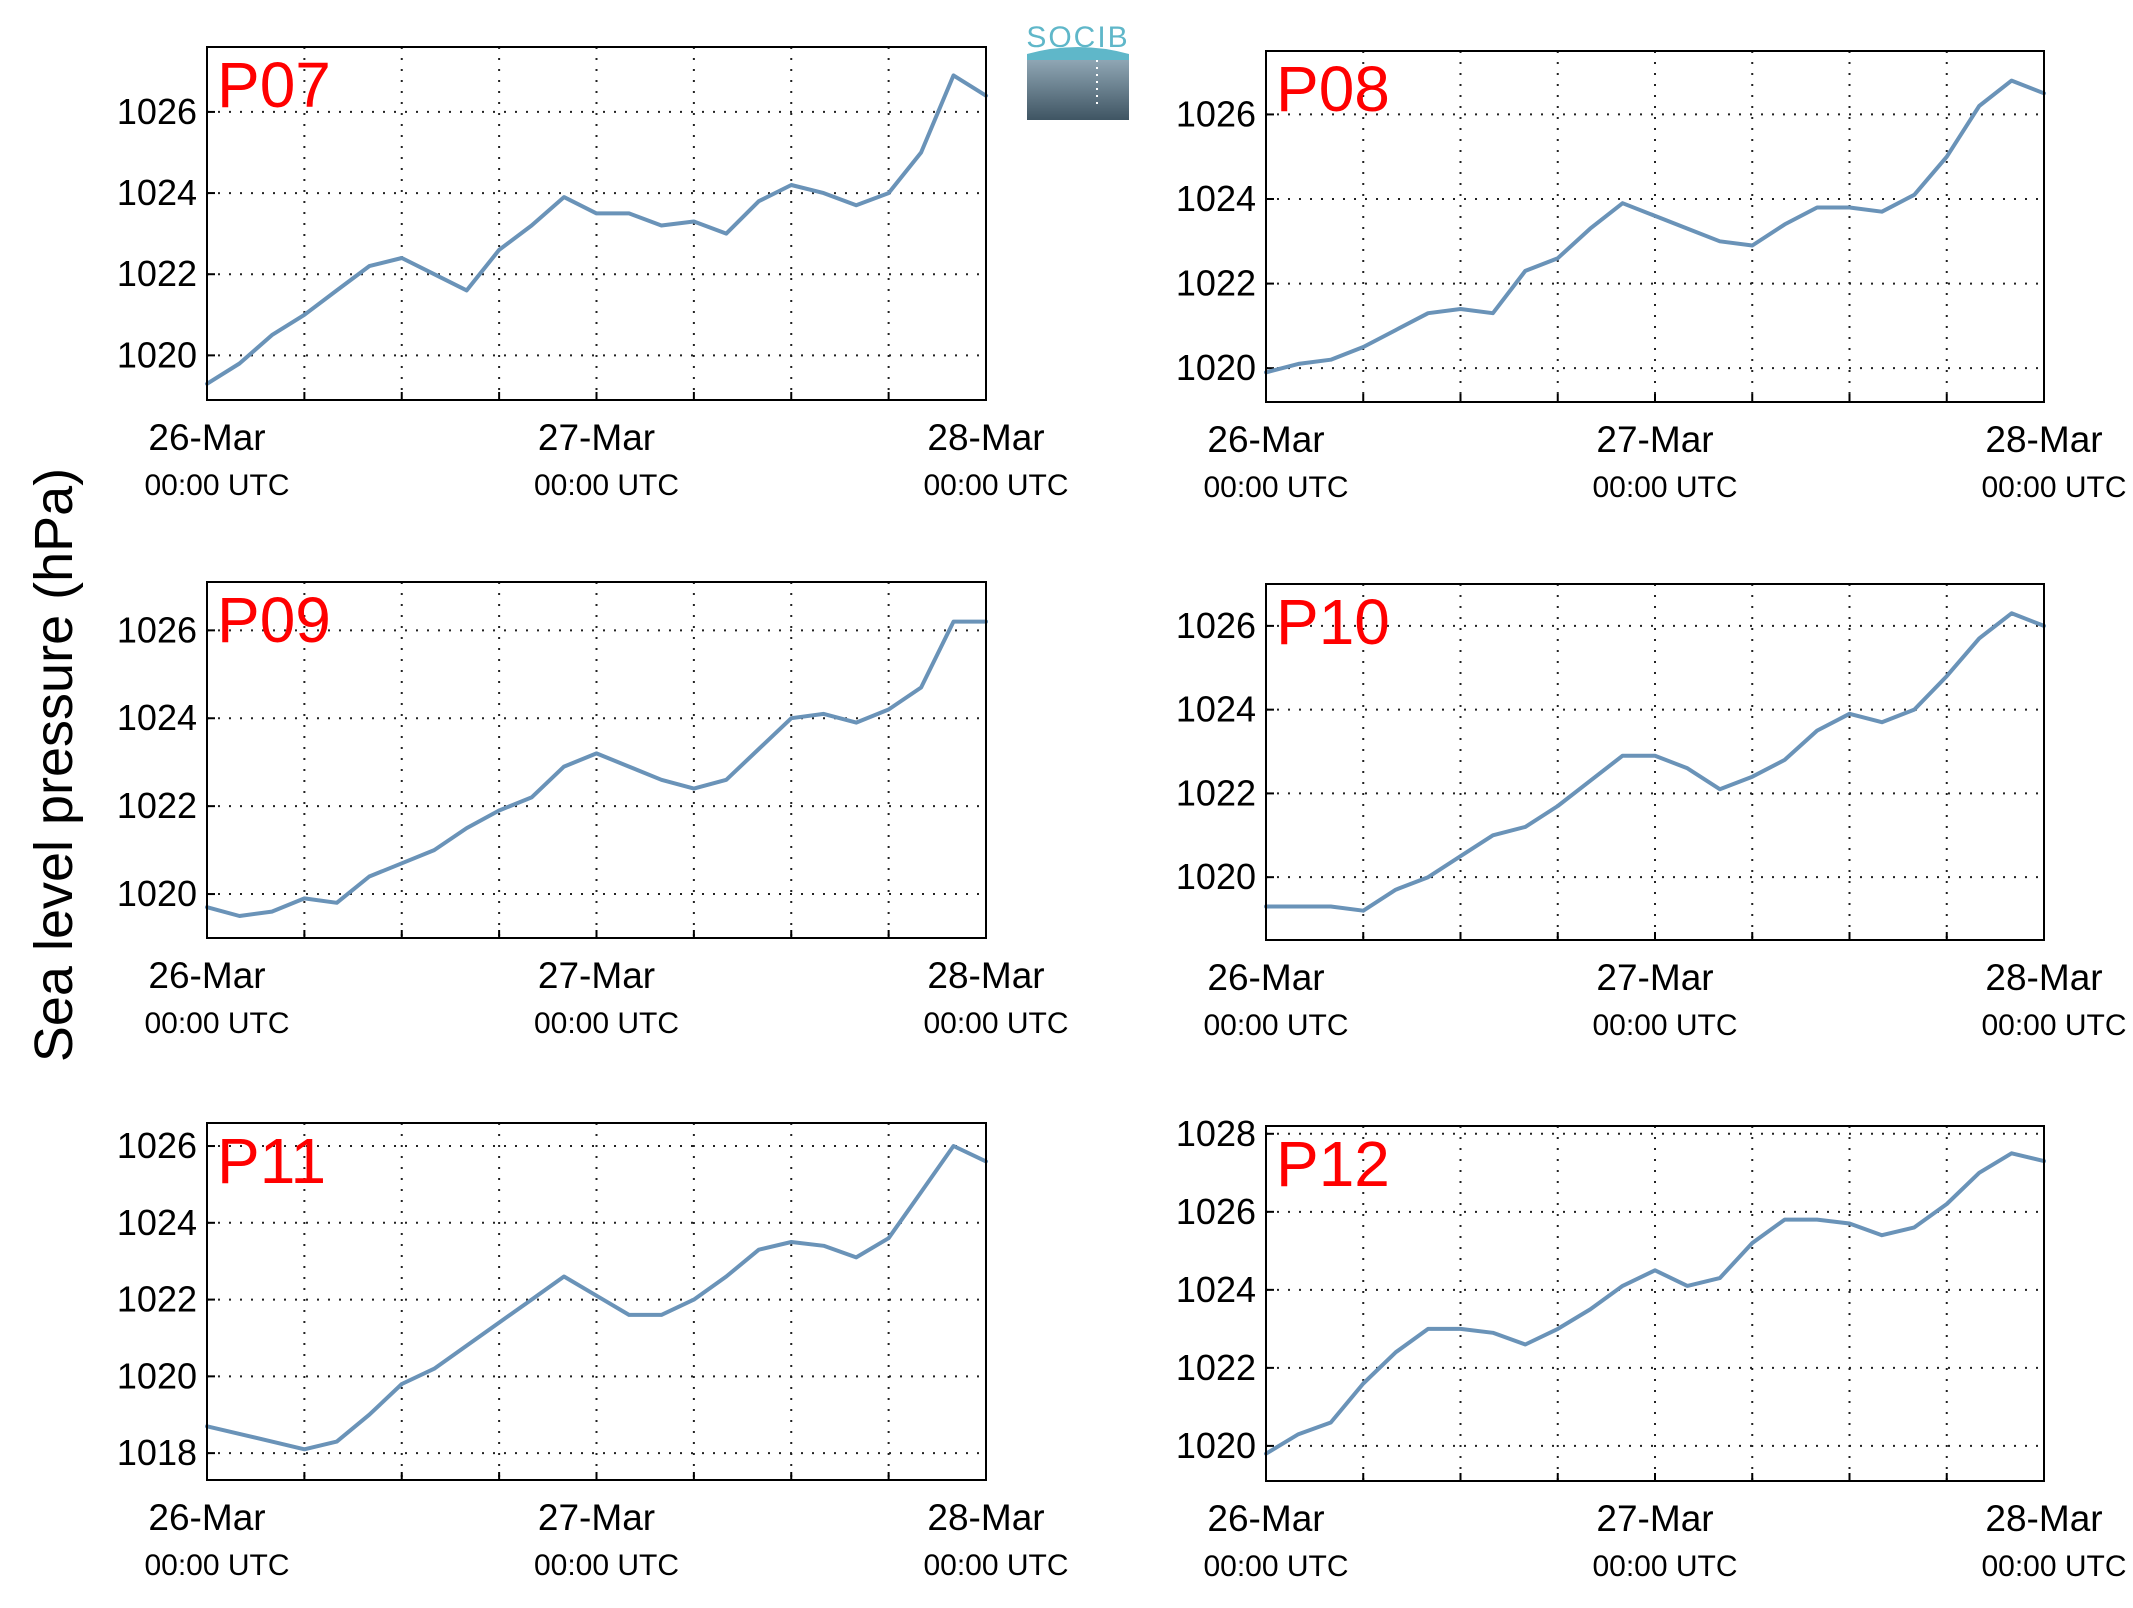  I want to click on panel-title: P12, so click(1333, 1164).